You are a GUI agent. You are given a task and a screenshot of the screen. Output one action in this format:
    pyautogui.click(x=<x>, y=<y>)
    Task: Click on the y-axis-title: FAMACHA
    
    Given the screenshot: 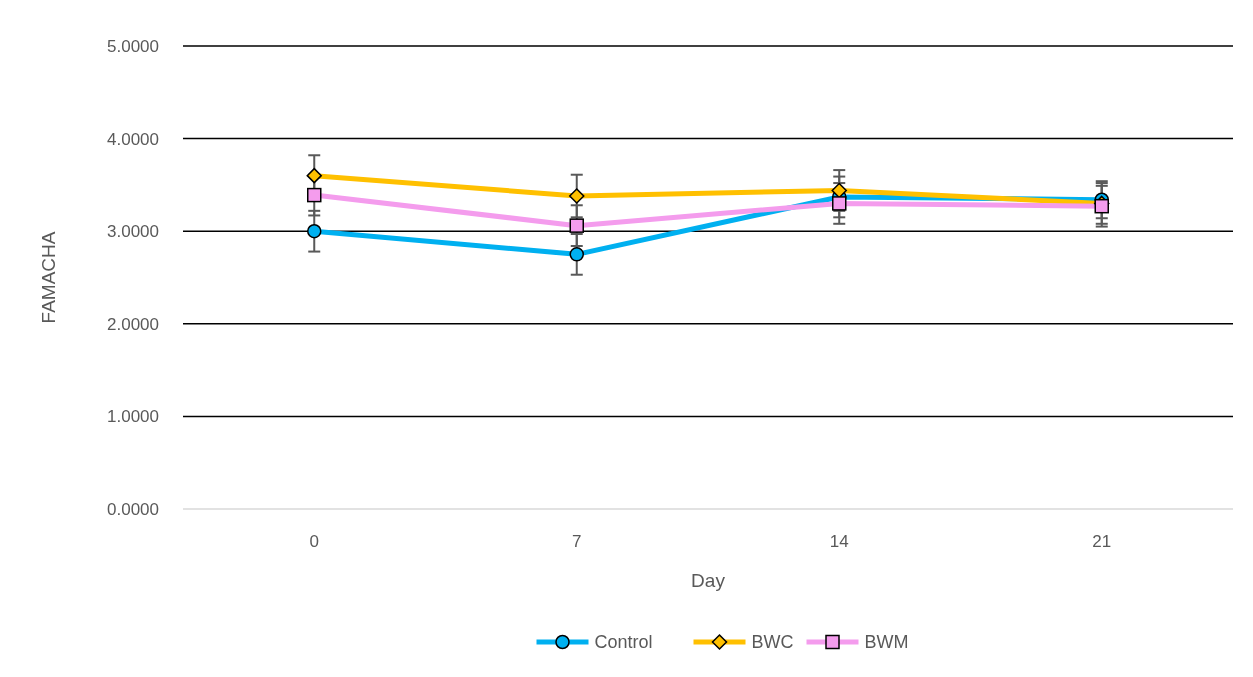 What is the action you would take?
    pyautogui.click(x=48, y=277)
    